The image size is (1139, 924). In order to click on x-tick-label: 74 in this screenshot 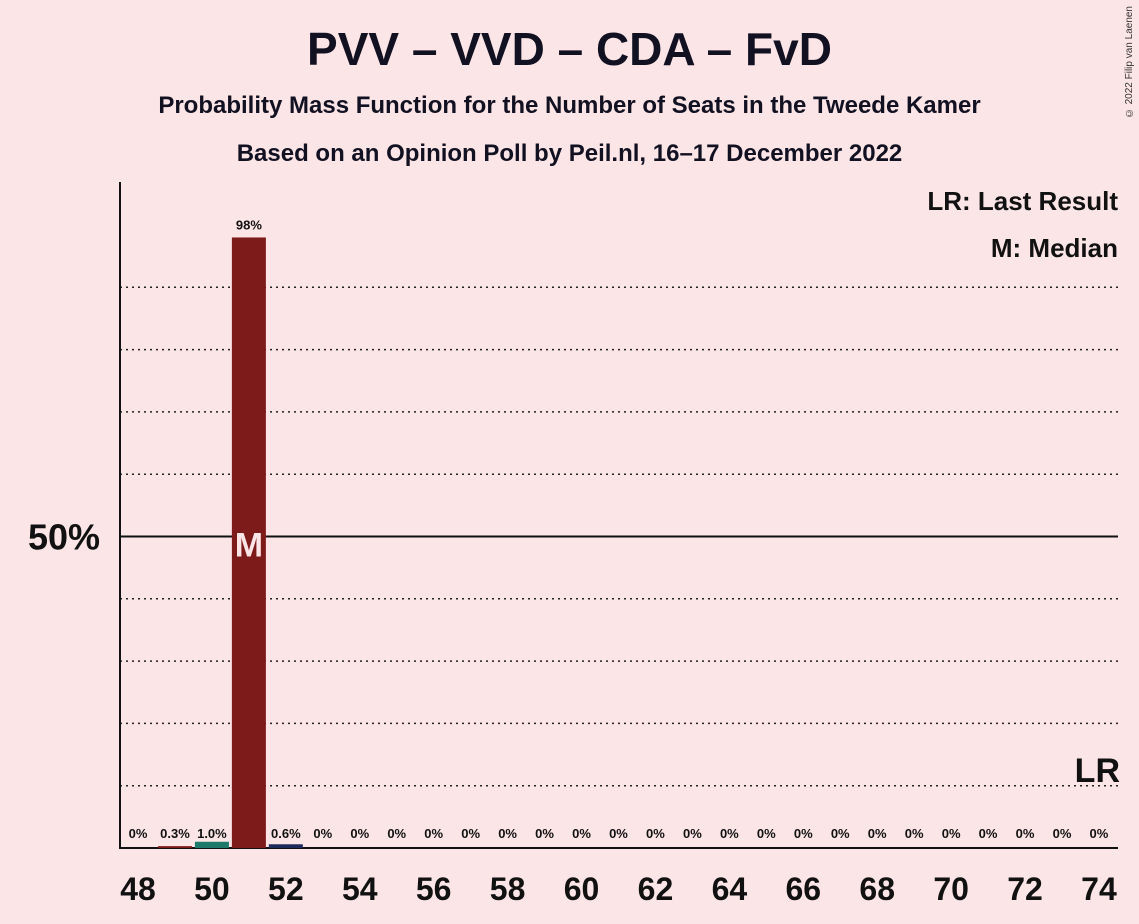, I will do `click(1099, 889)`.